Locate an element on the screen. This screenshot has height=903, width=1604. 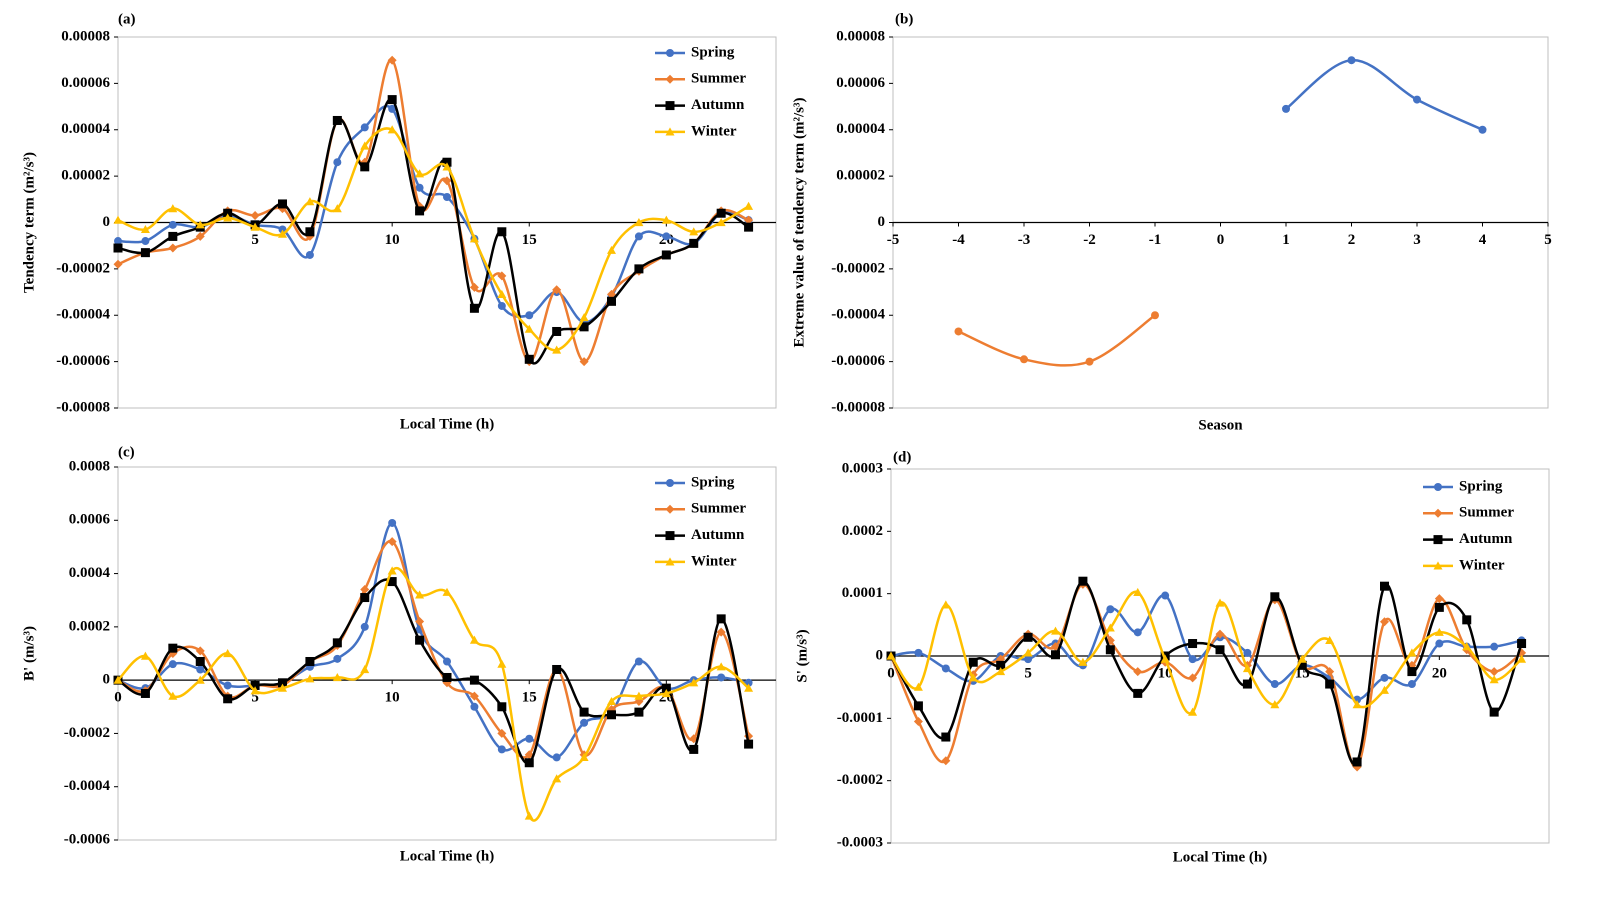
legend-marker is located at coordinates (670, 79).